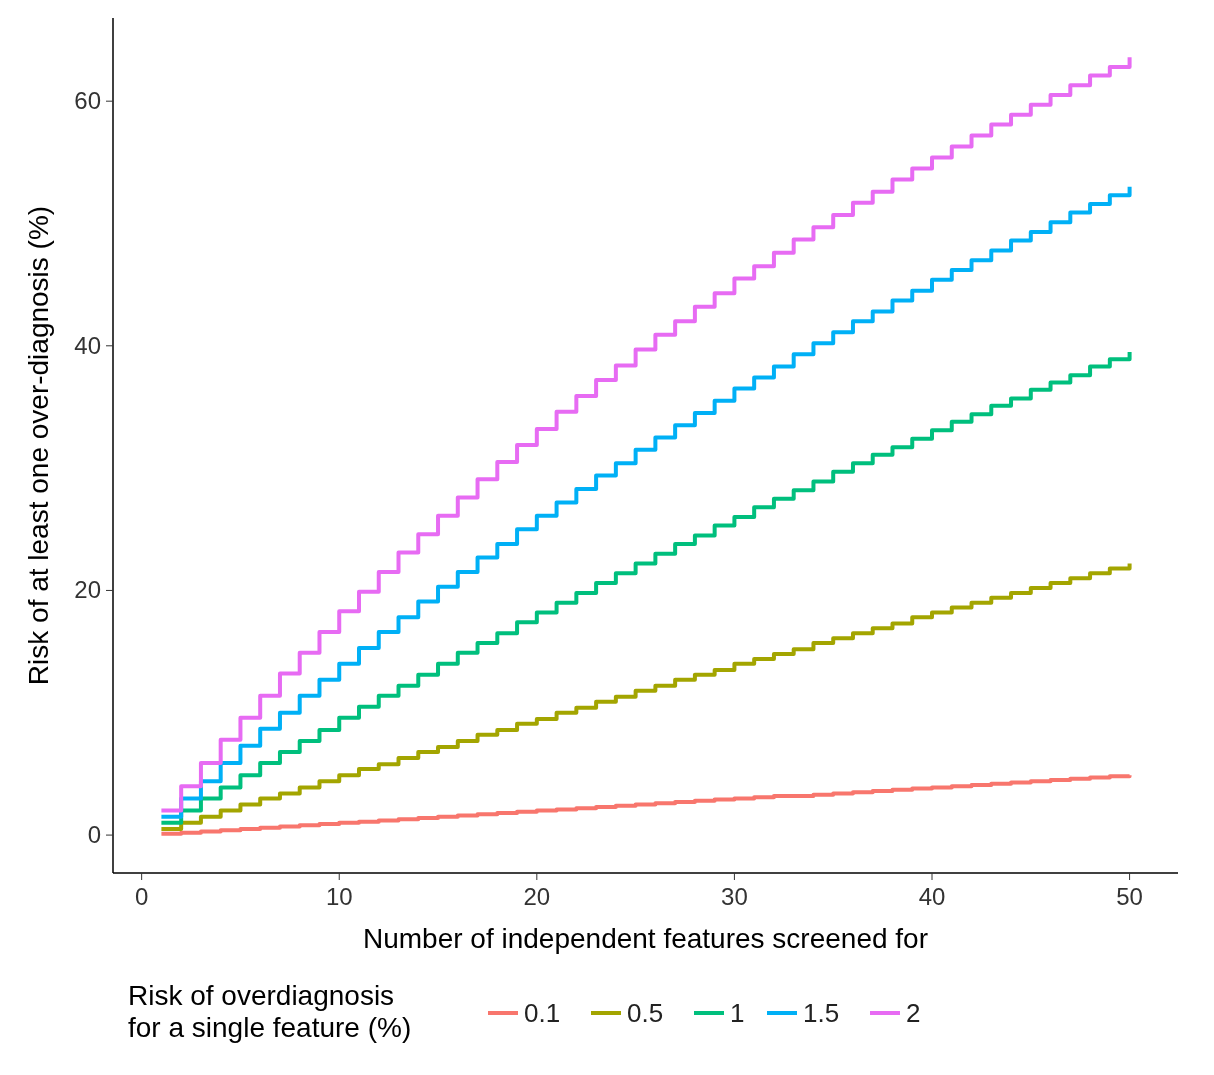 The width and height of the screenshot is (1214, 1075). What do you see at coordinates (737, 1013) in the screenshot?
I see `legend-label: 1` at bounding box center [737, 1013].